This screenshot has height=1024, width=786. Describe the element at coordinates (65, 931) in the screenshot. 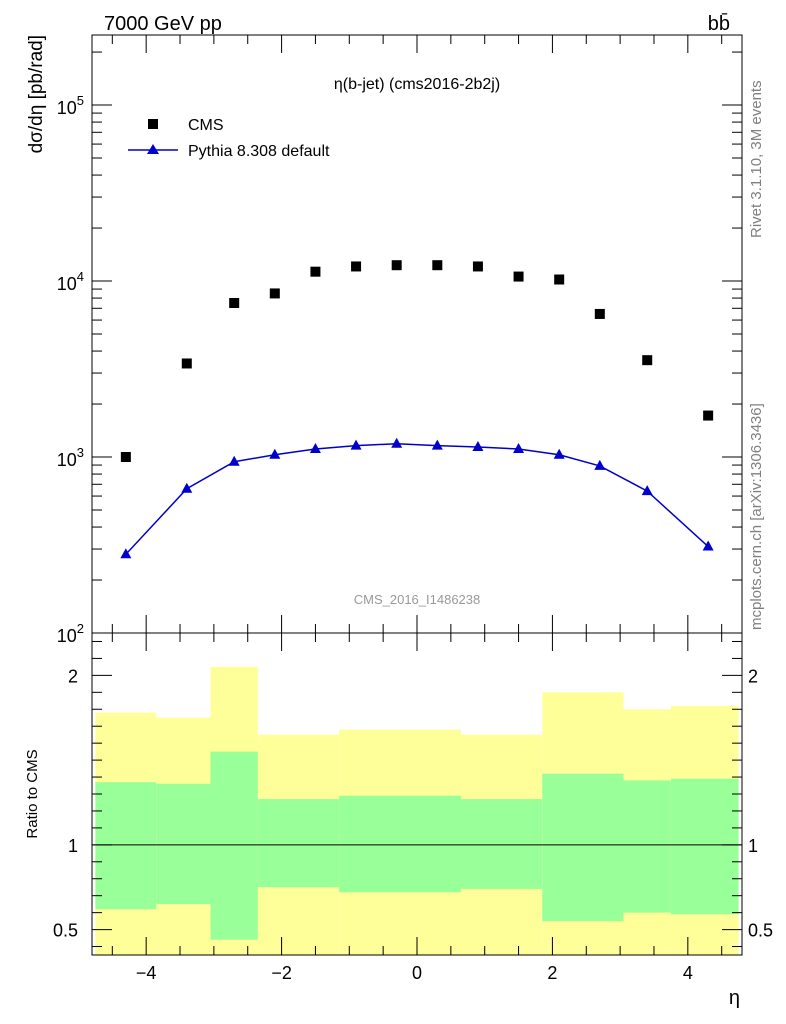

I see `ratio-y-tick-label-left: 0.5` at that location.